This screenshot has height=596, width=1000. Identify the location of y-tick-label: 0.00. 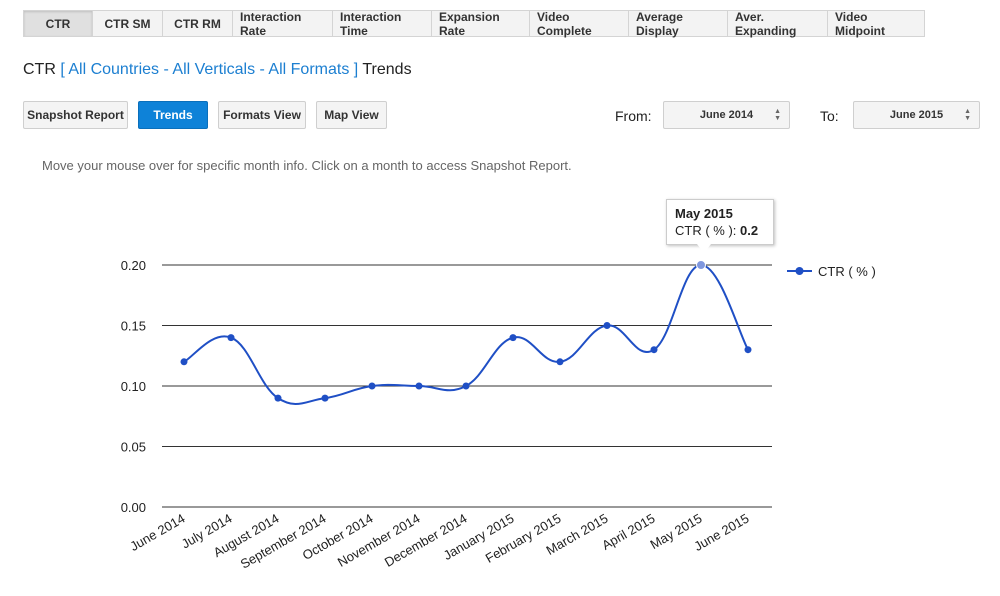
(133, 507).